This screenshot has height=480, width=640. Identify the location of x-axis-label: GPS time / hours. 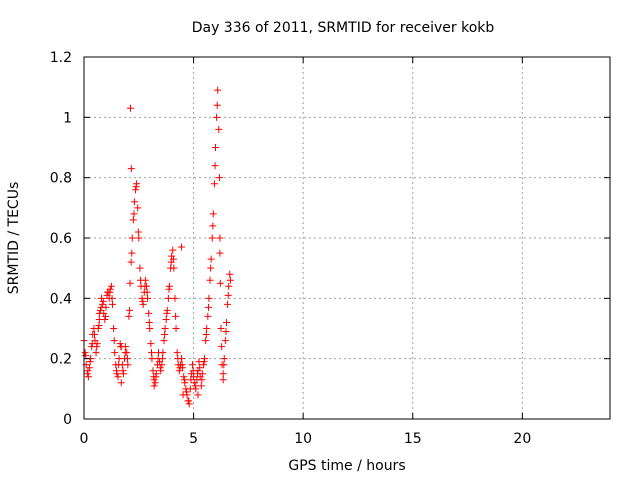
(346, 466).